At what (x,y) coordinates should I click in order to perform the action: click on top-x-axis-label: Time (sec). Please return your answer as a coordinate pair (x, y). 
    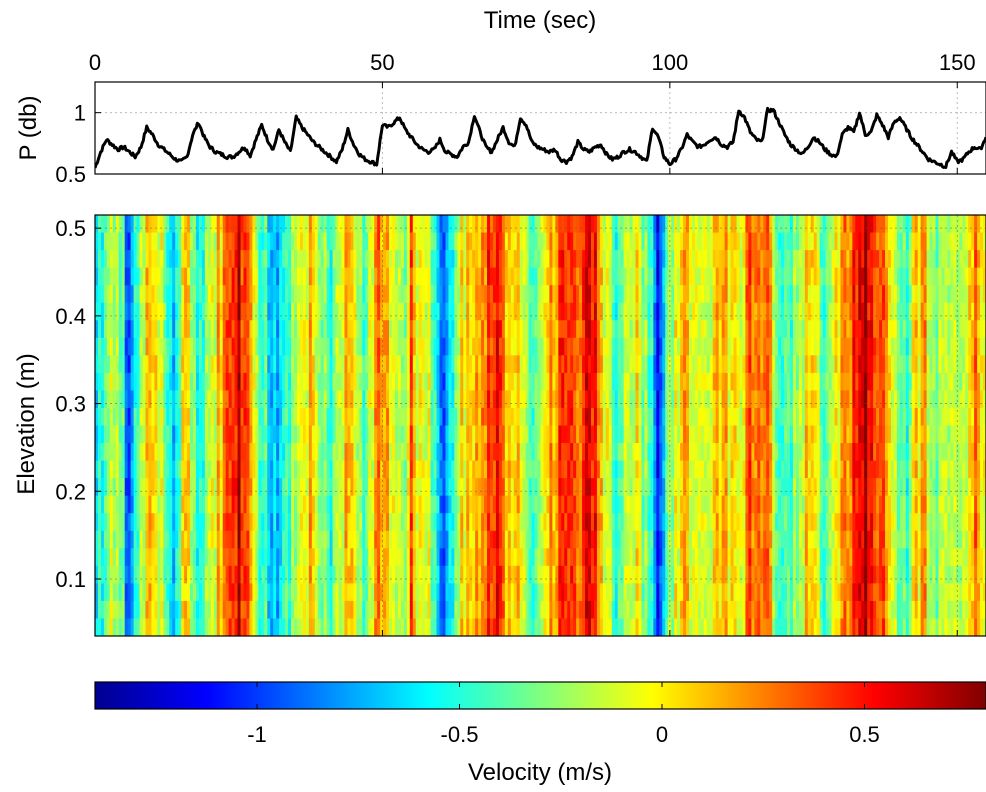
    Looking at the image, I should click on (540, 20).